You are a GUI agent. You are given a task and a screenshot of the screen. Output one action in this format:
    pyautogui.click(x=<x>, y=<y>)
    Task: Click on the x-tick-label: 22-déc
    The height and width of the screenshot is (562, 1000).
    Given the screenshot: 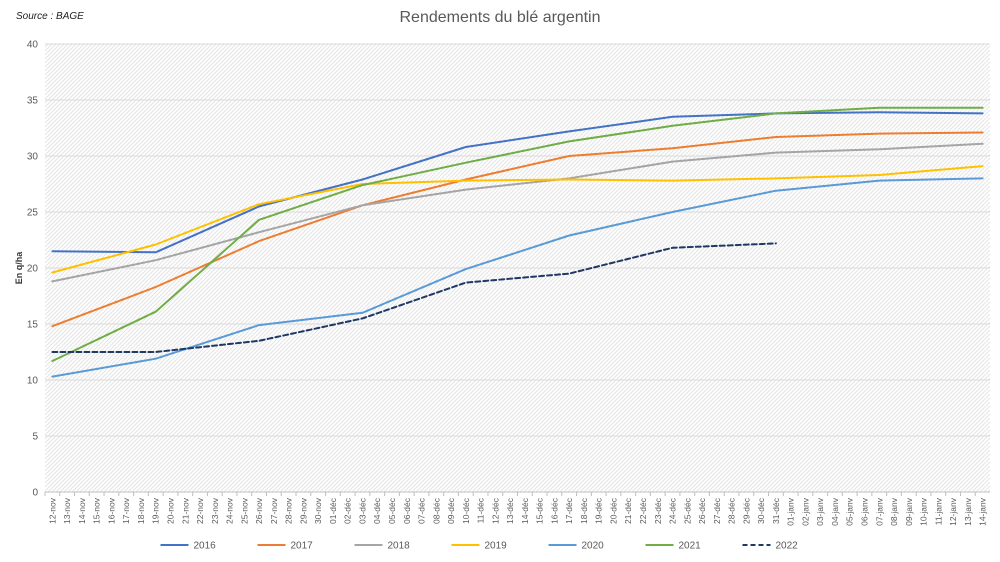 What is the action you would take?
    pyautogui.click(x=643, y=510)
    